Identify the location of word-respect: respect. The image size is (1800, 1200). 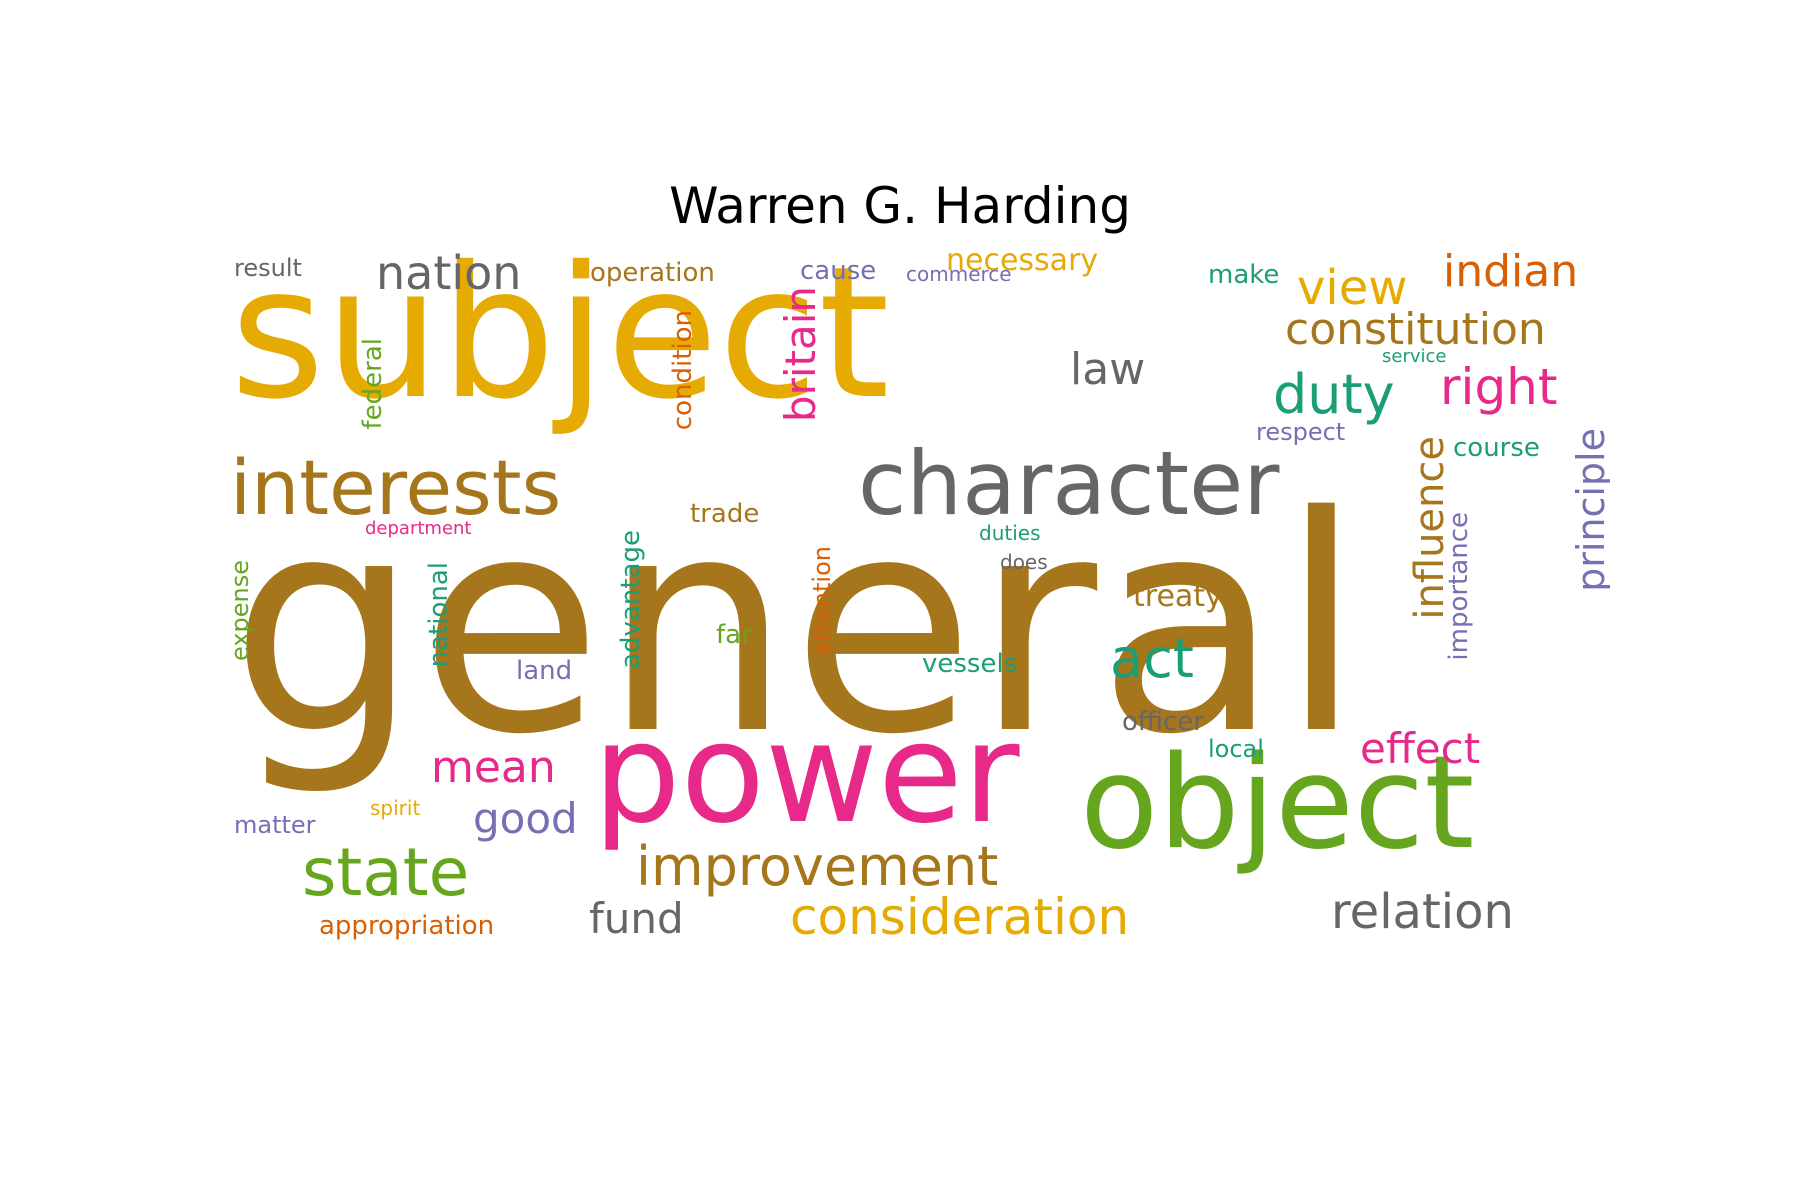
(1301, 432).